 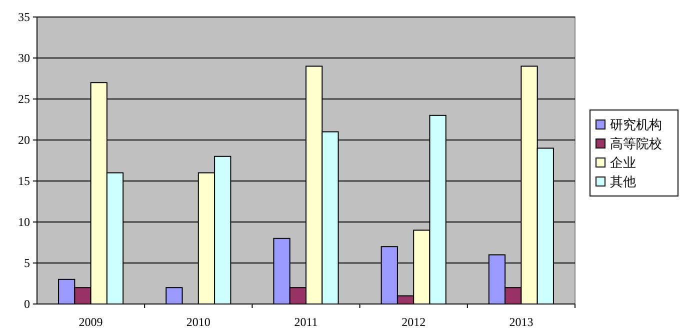 I want to click on y-tick-label: 0, so click(x=27, y=304).